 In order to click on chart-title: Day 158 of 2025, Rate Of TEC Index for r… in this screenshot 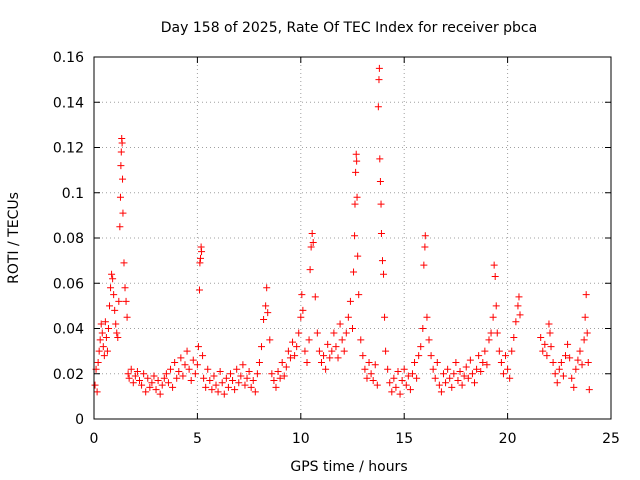, I will do `click(349, 28)`.